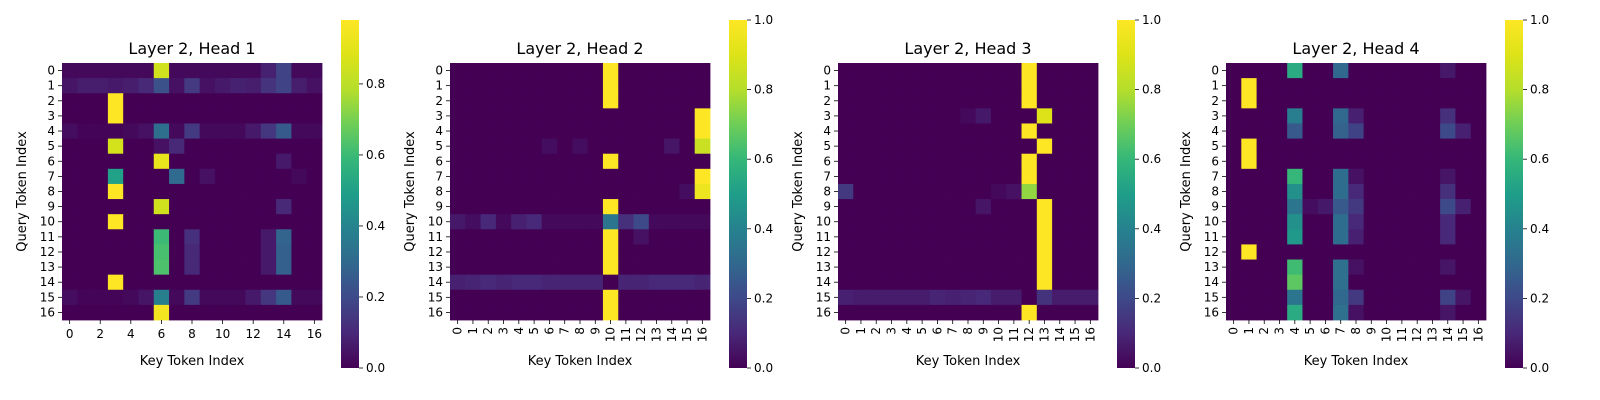 The width and height of the screenshot is (1600, 400). Describe the element at coordinates (968, 361) in the screenshot. I see `x-axis-label: Key Token Index` at that location.